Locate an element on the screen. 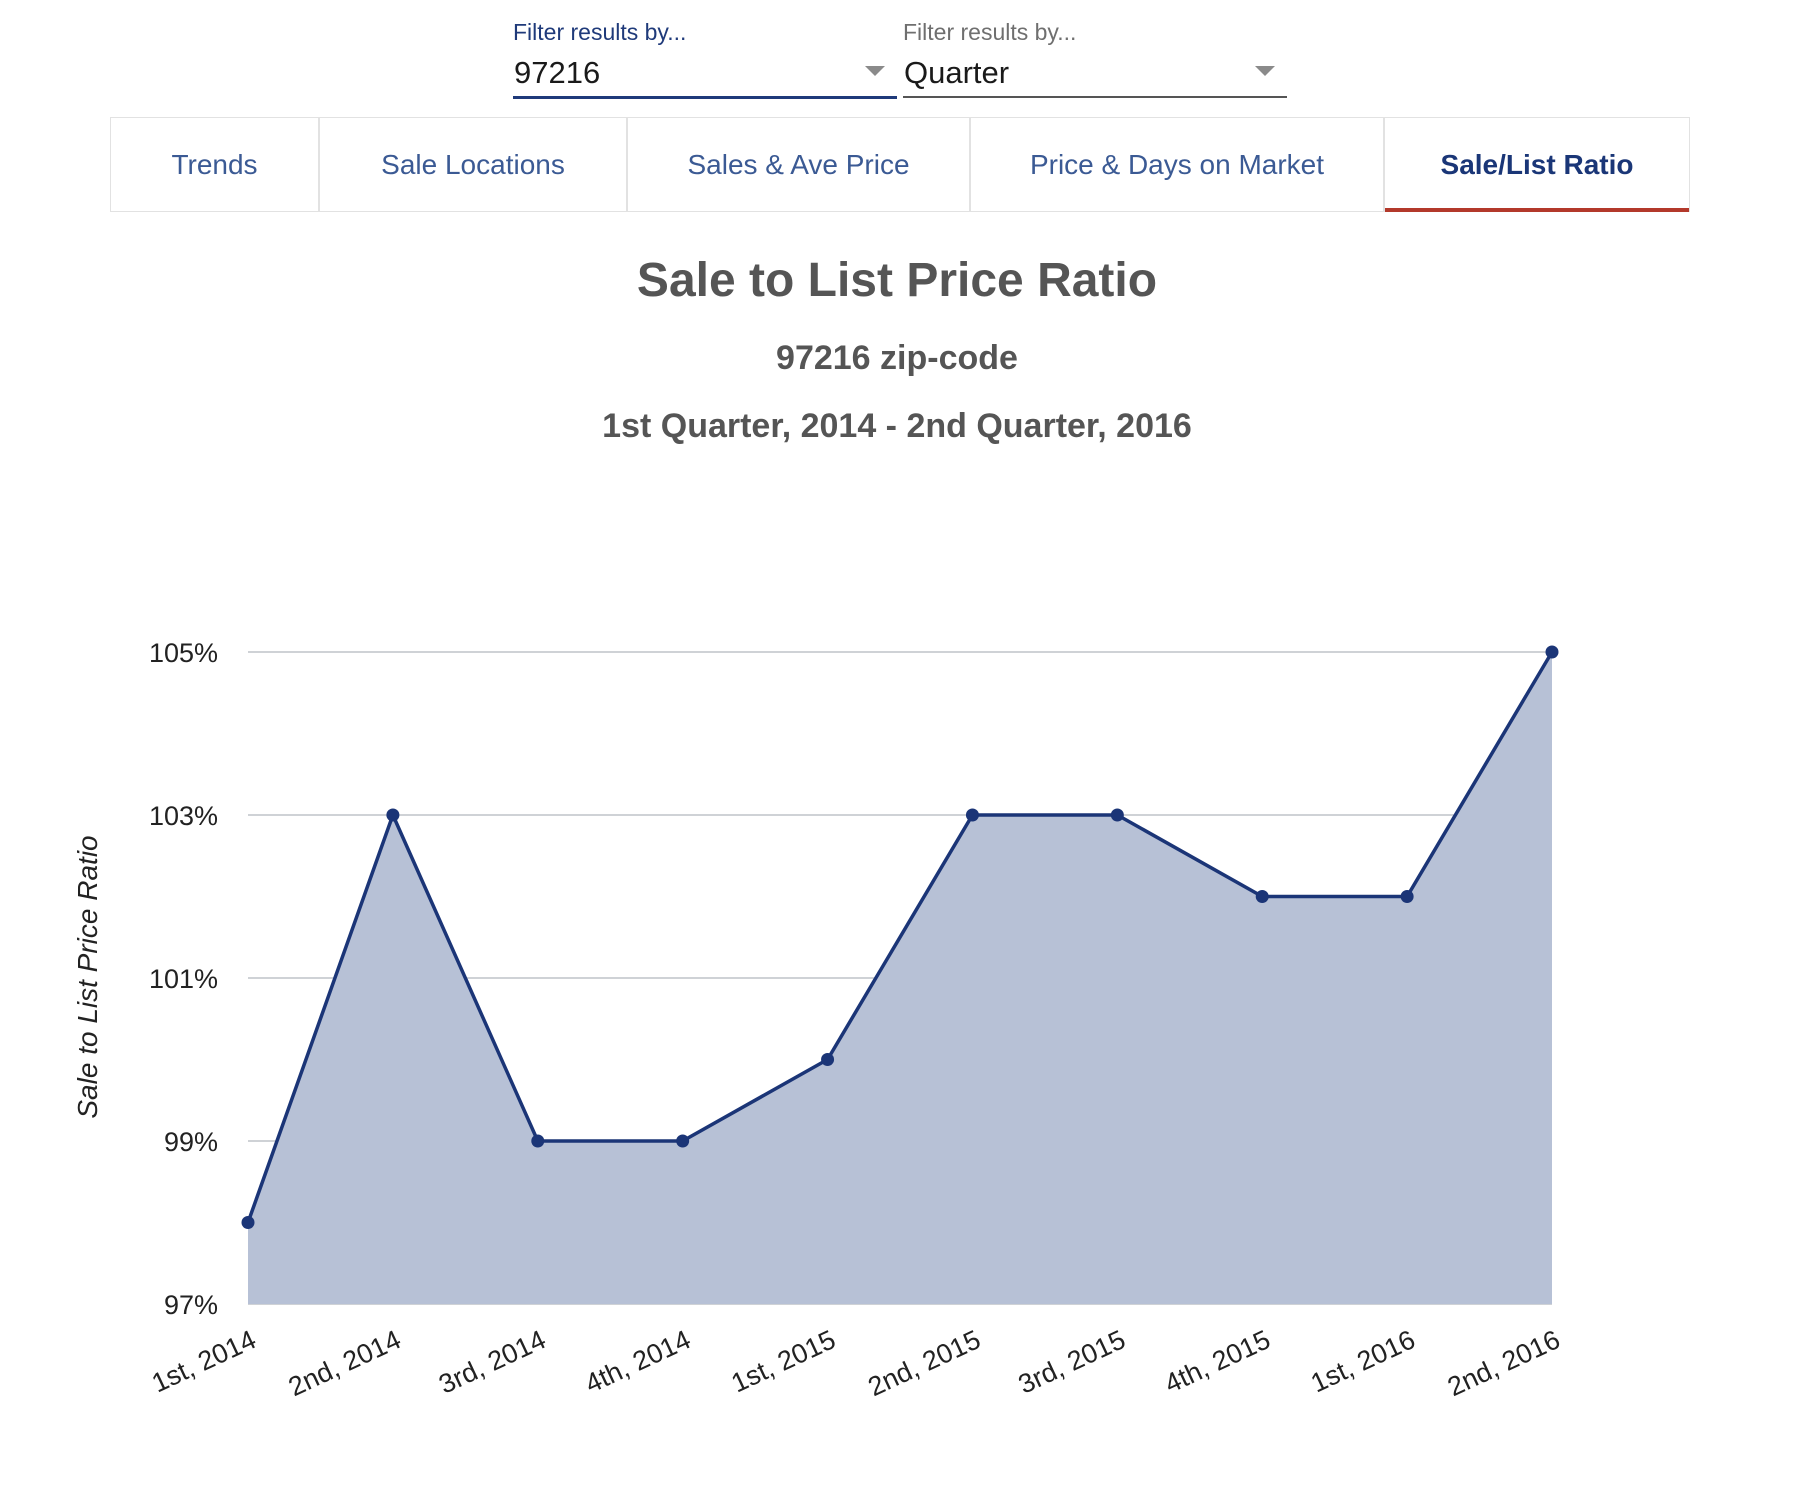  x-tick-label: 4th, 2015 is located at coordinates (1217, 1361).